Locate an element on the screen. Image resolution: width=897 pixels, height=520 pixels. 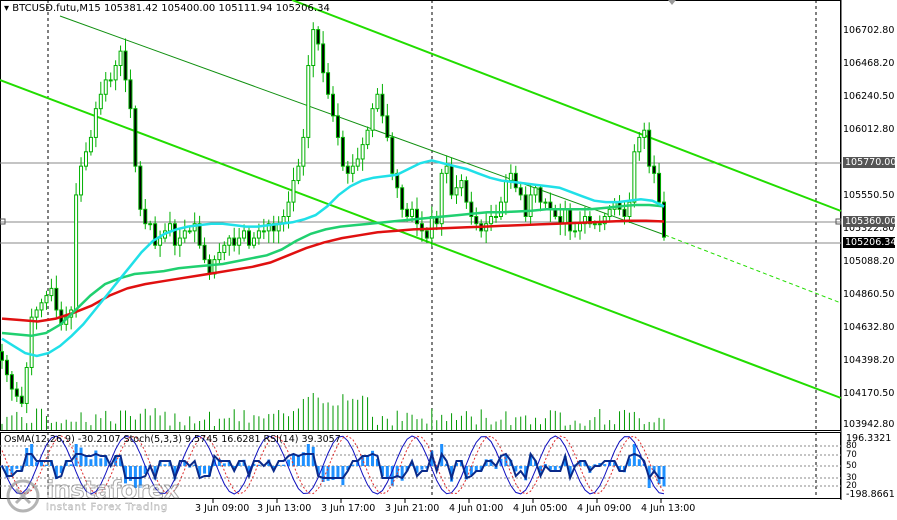
dropdown-triangle-icon: ▾ is located at coordinates (7, 8).